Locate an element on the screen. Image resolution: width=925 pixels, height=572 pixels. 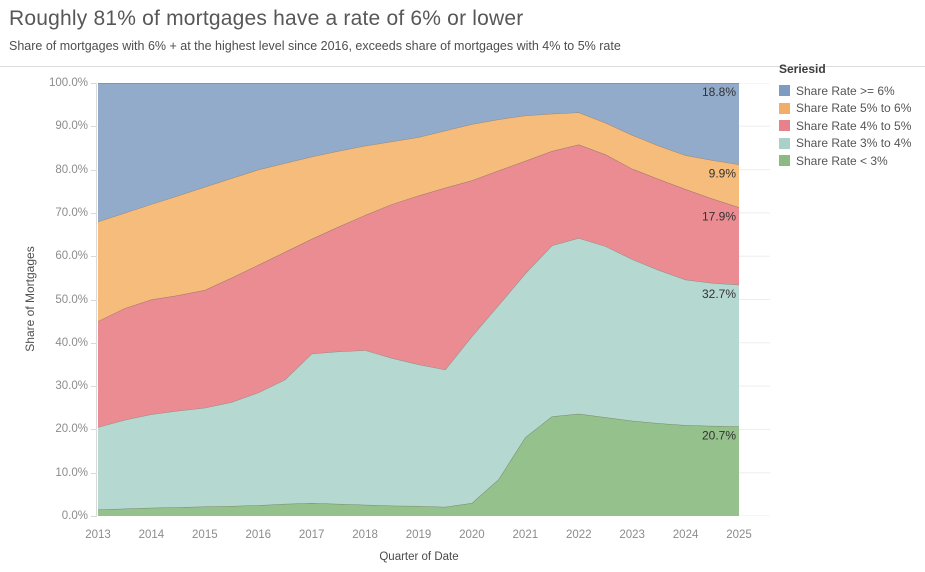
legend-item-label: Share Rate 5% to 6% is located at coordinates (854, 108).